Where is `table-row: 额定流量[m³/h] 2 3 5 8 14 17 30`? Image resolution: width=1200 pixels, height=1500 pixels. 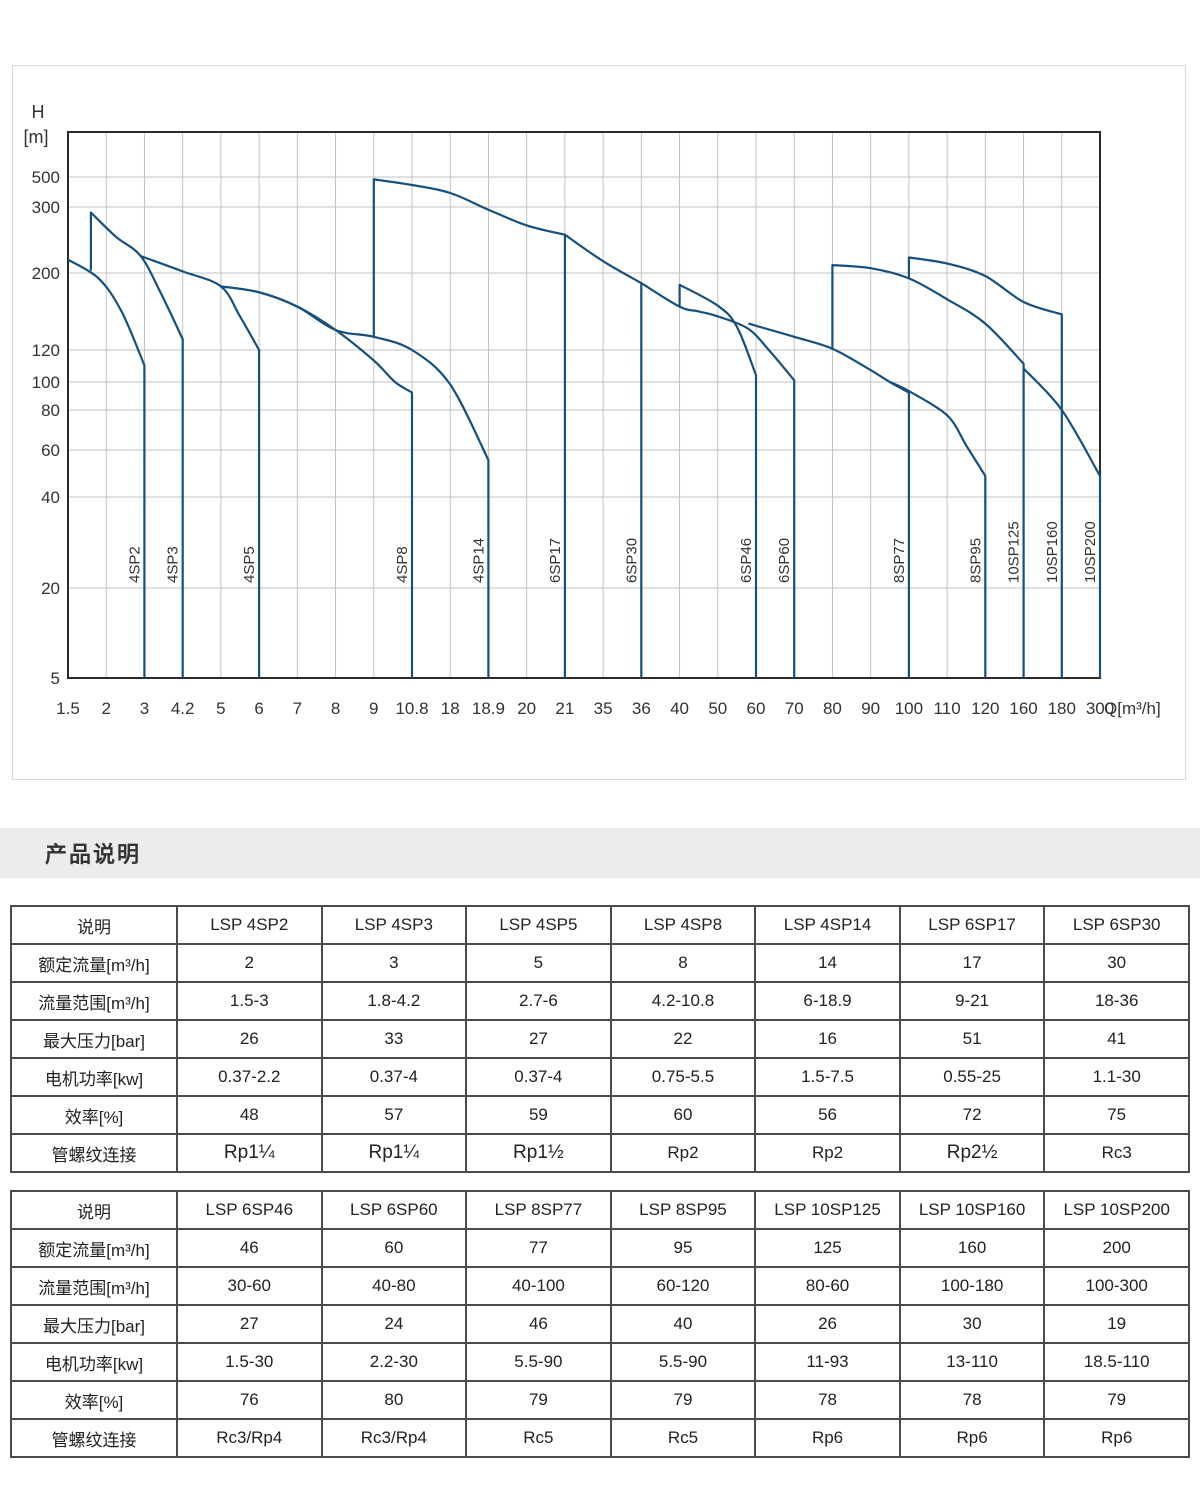 table-row: 额定流量[m³/h] 2 3 5 8 14 17 30 is located at coordinates (600, 963).